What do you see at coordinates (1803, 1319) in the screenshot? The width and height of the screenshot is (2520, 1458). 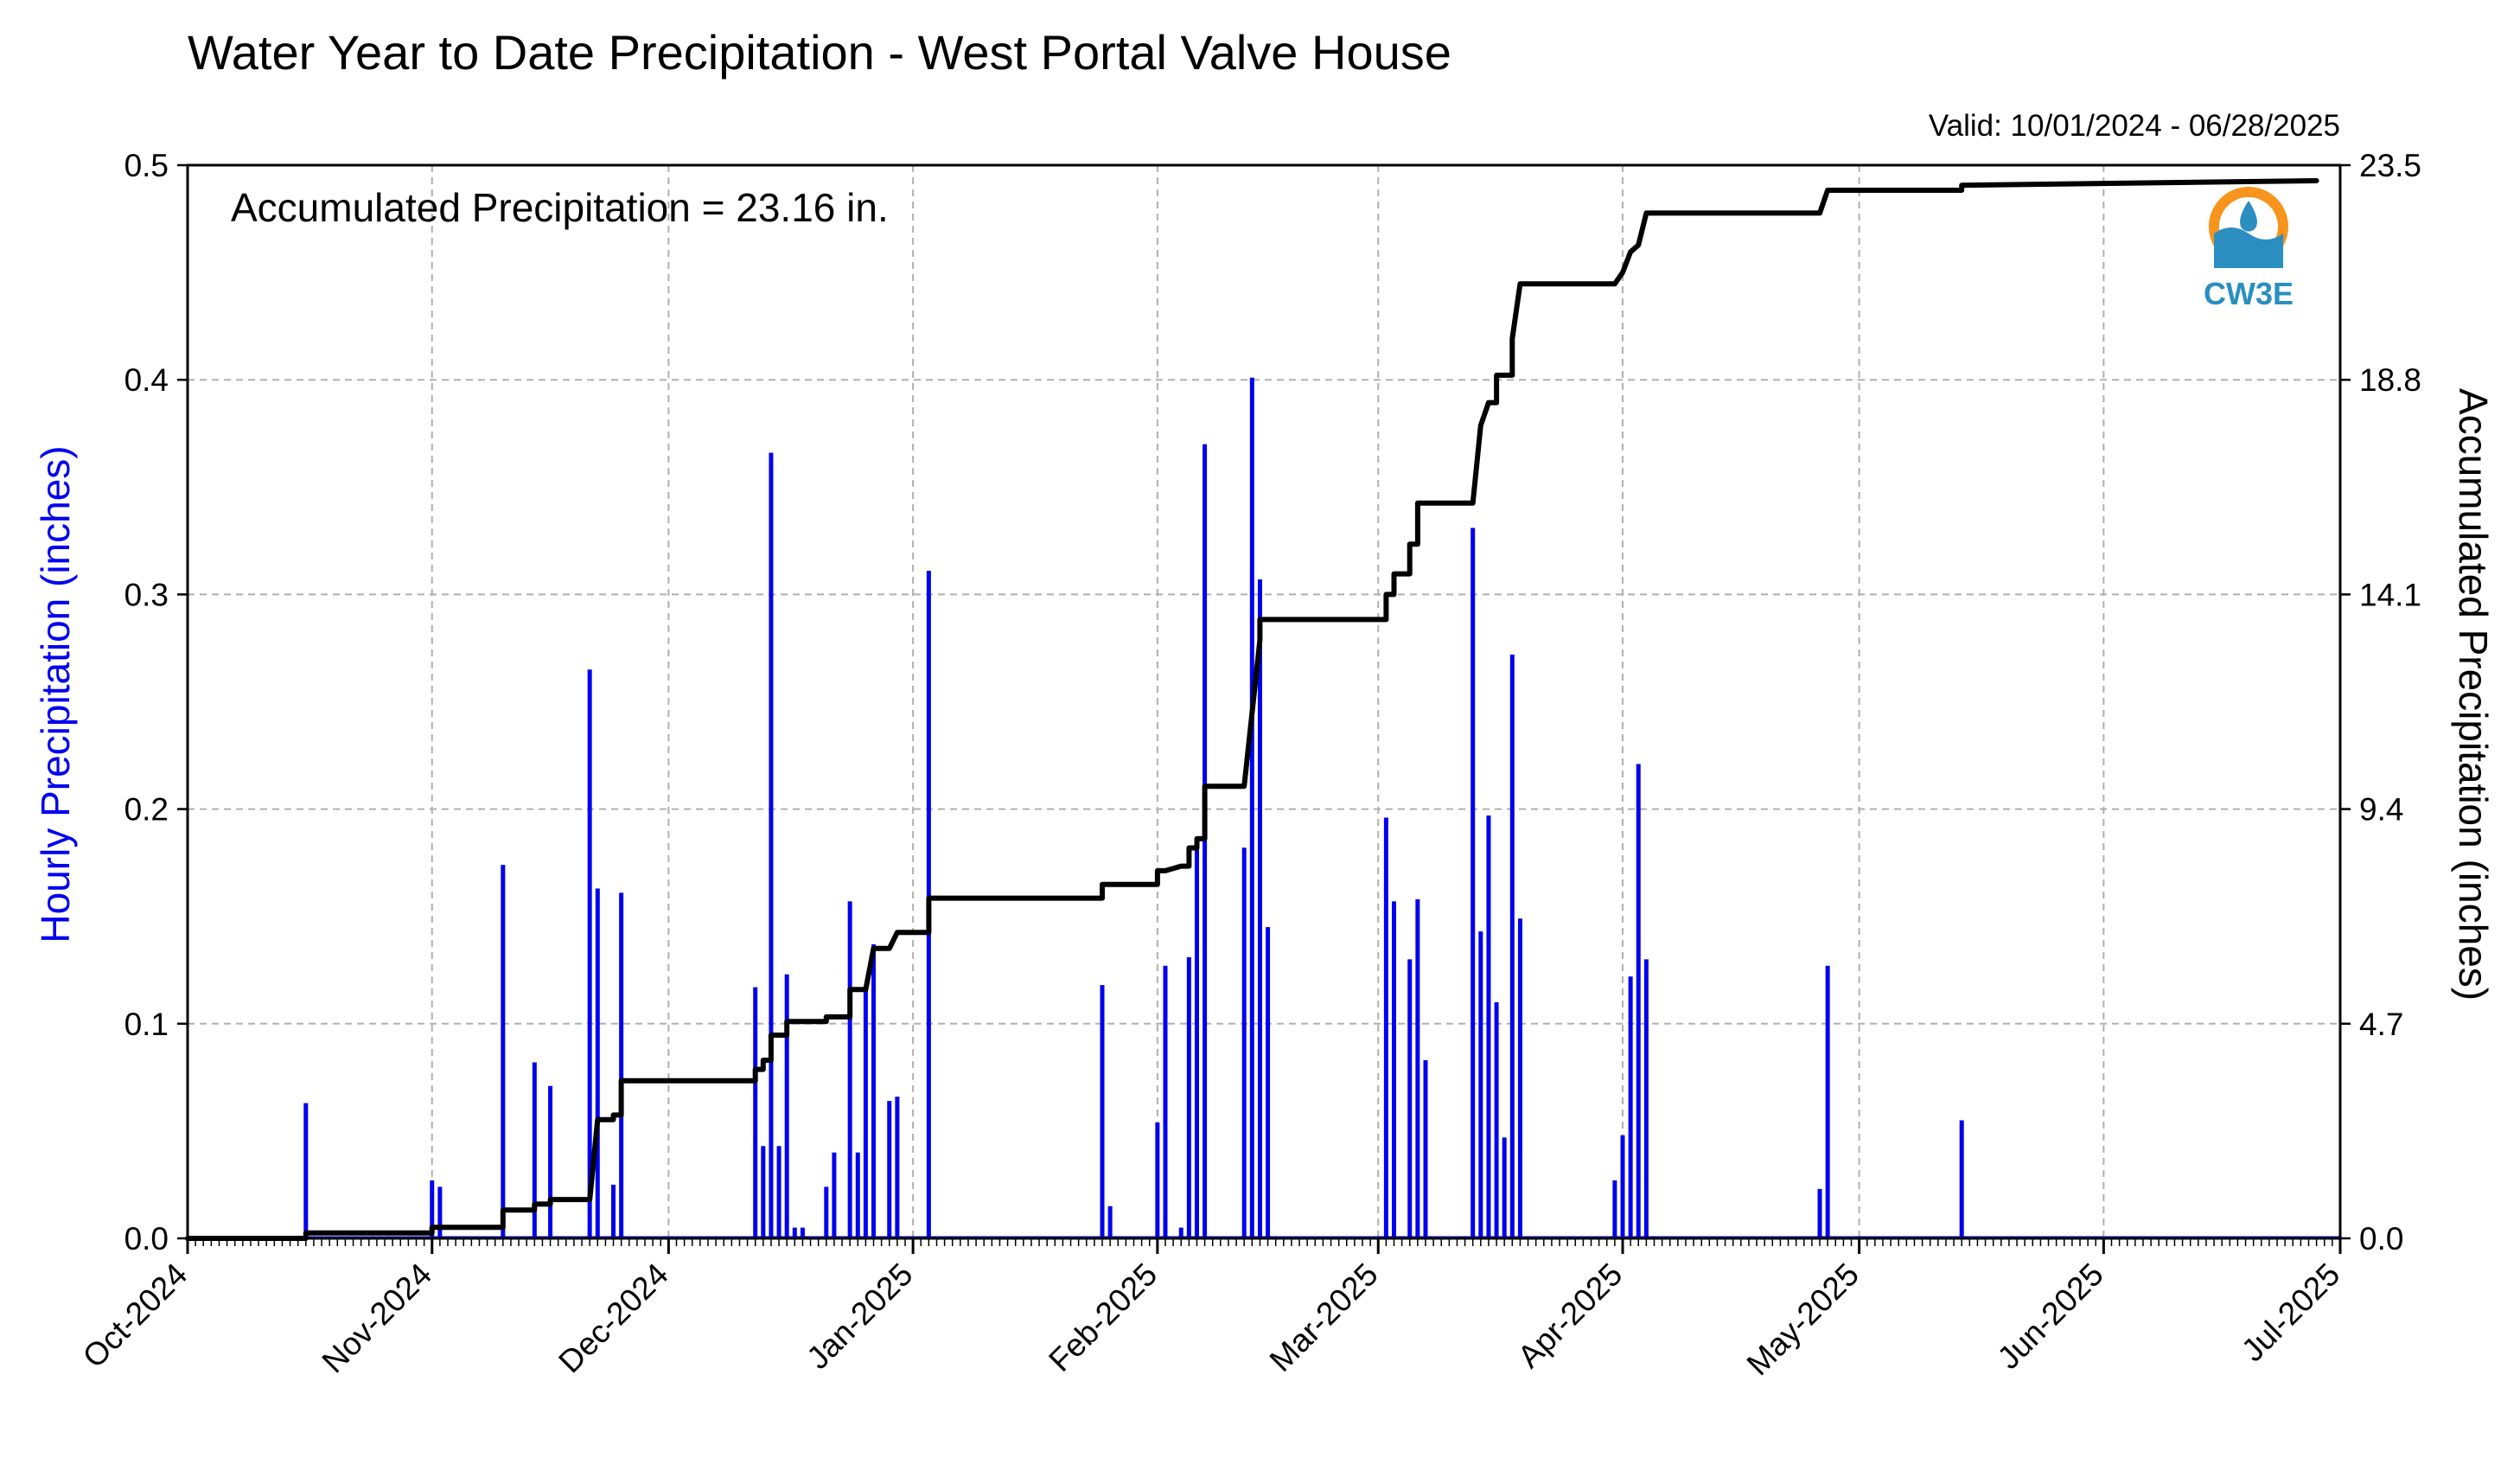 I see `x-tick-label: May-2025` at bounding box center [1803, 1319].